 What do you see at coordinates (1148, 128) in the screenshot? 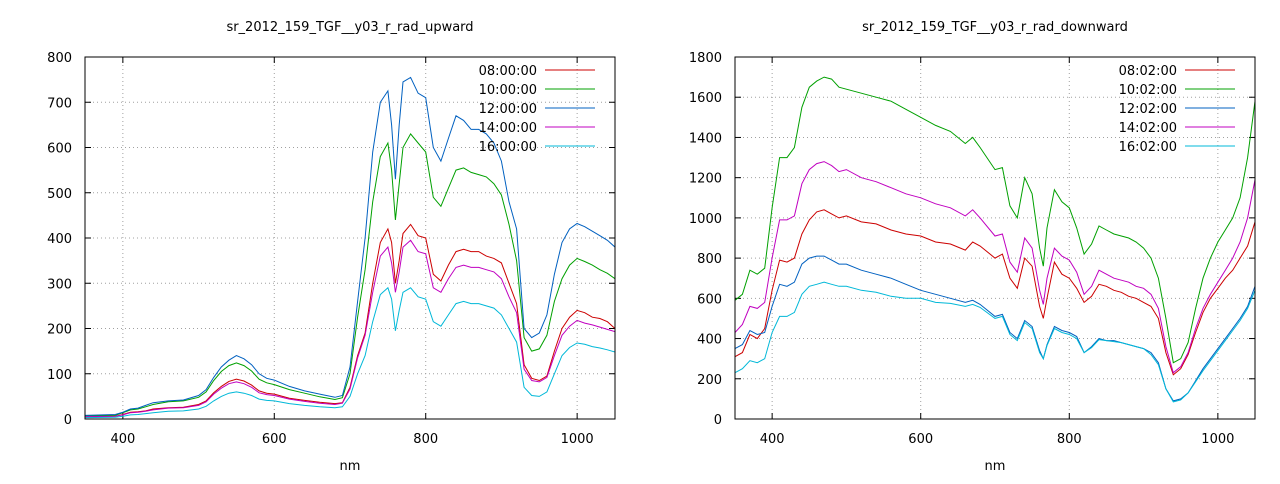
I see `legend-label: 14:02:00` at bounding box center [1148, 128].